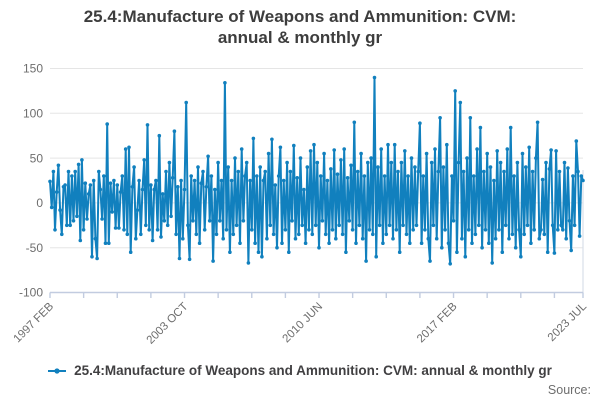  What do you see at coordinates (37, 158) in the screenshot?
I see `y-axis-tick-label: 50` at bounding box center [37, 158].